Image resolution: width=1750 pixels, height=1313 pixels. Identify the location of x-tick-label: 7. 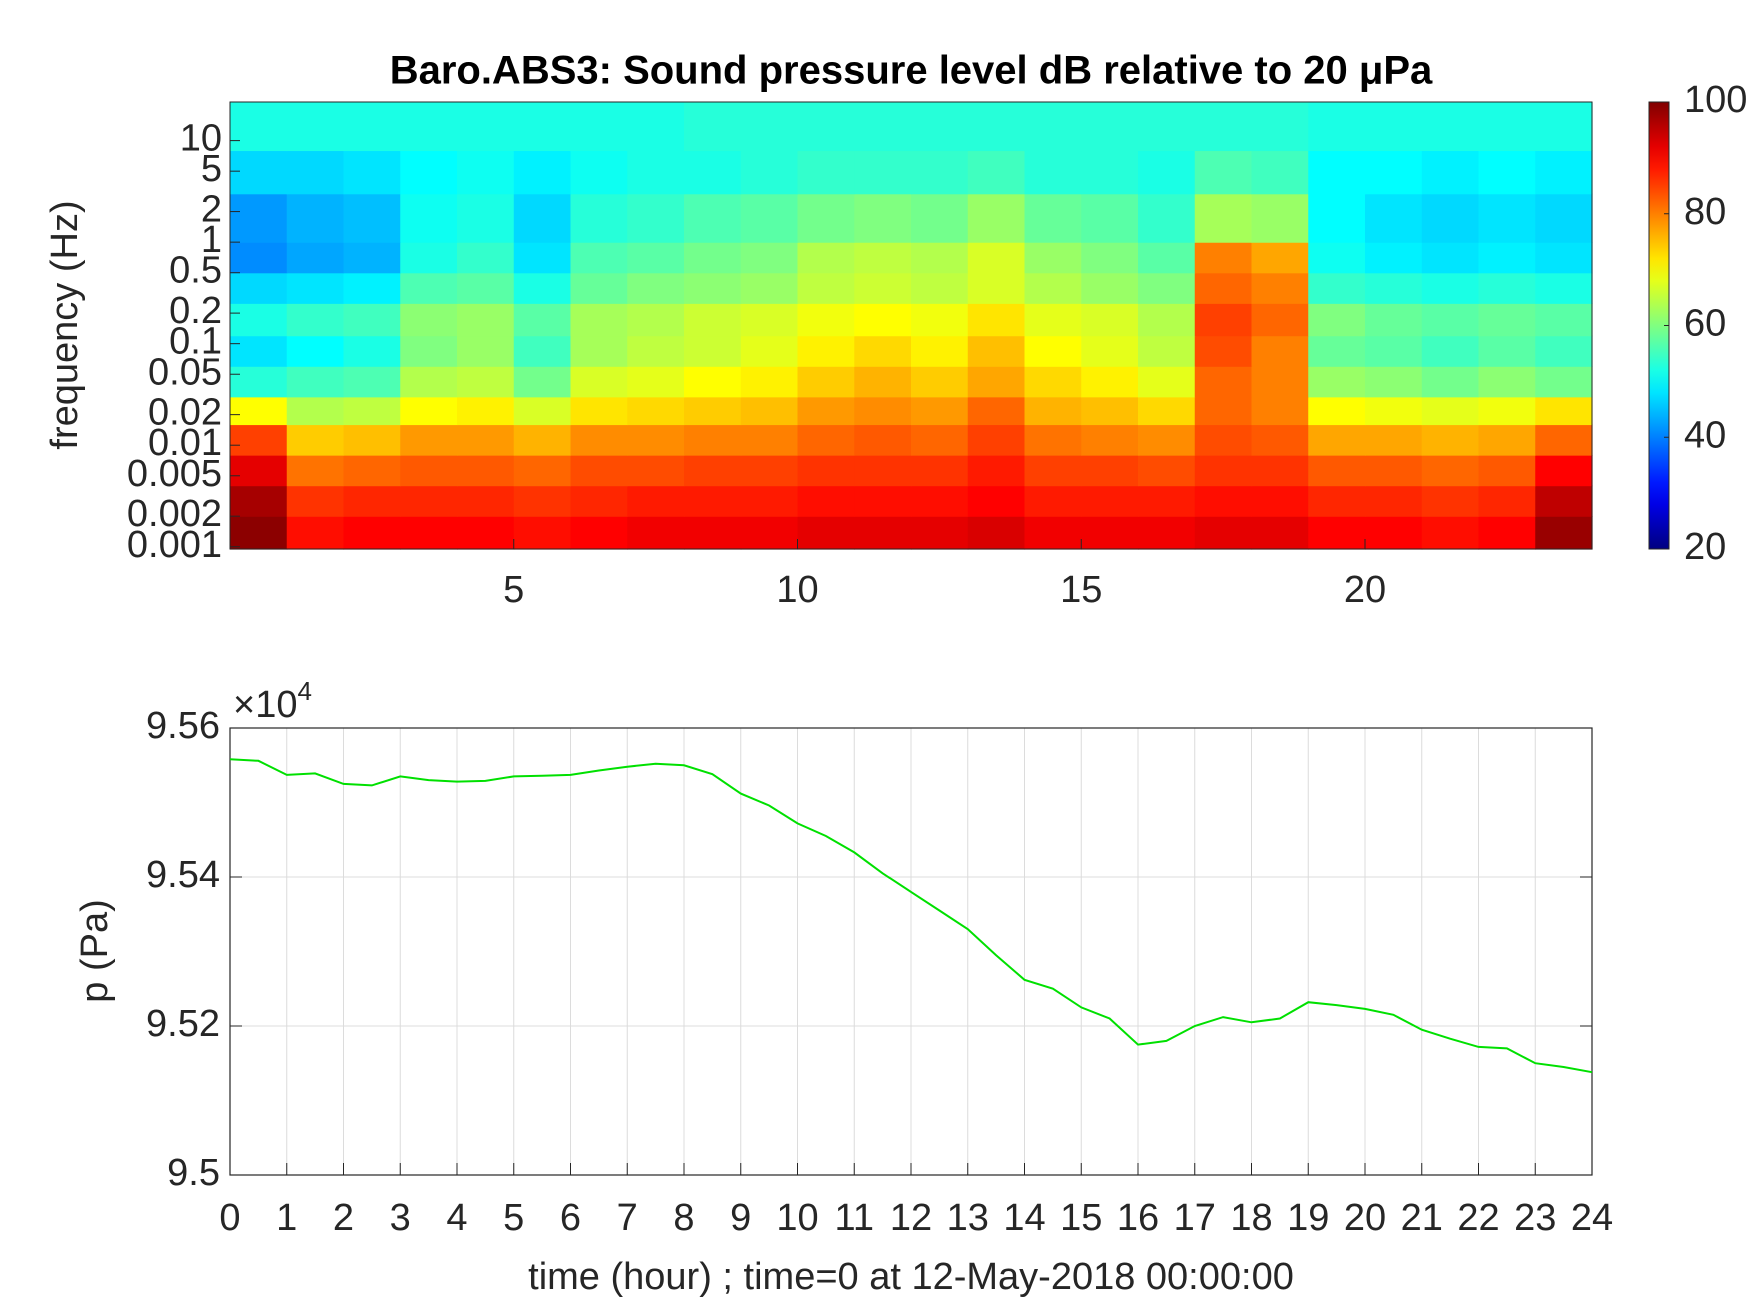
(627, 1218).